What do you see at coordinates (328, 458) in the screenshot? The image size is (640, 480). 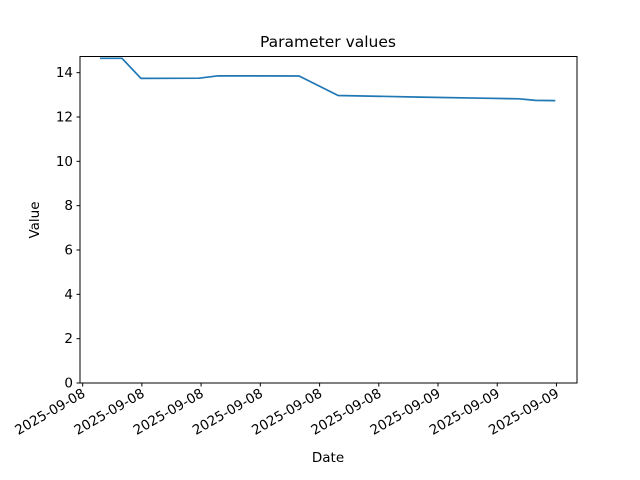 I see `x-axis-label: Date` at bounding box center [328, 458].